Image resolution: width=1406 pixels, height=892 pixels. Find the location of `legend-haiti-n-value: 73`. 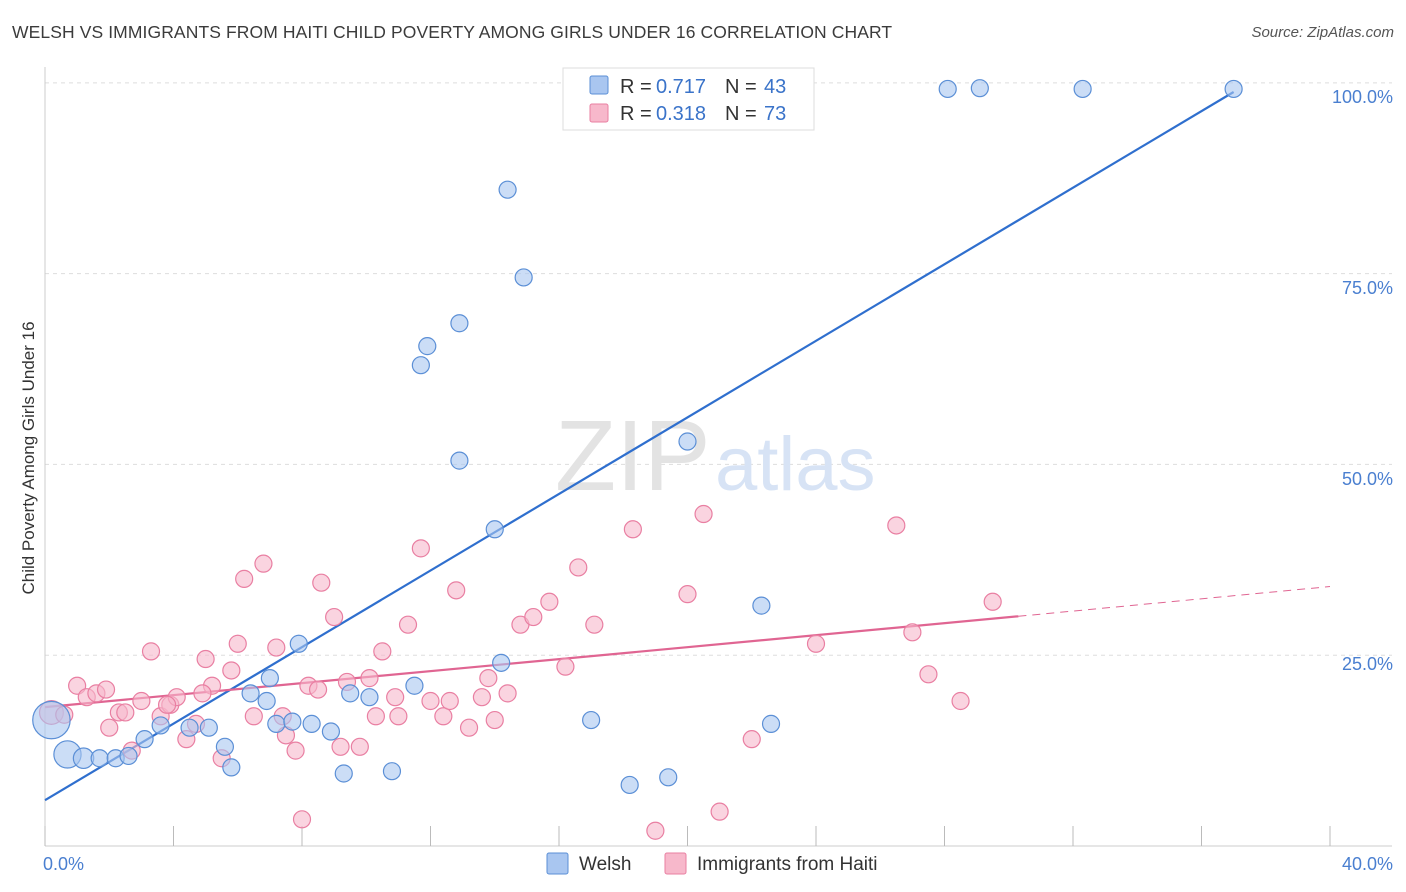

legend-haiti-n-value: 73 is located at coordinates (775, 114).